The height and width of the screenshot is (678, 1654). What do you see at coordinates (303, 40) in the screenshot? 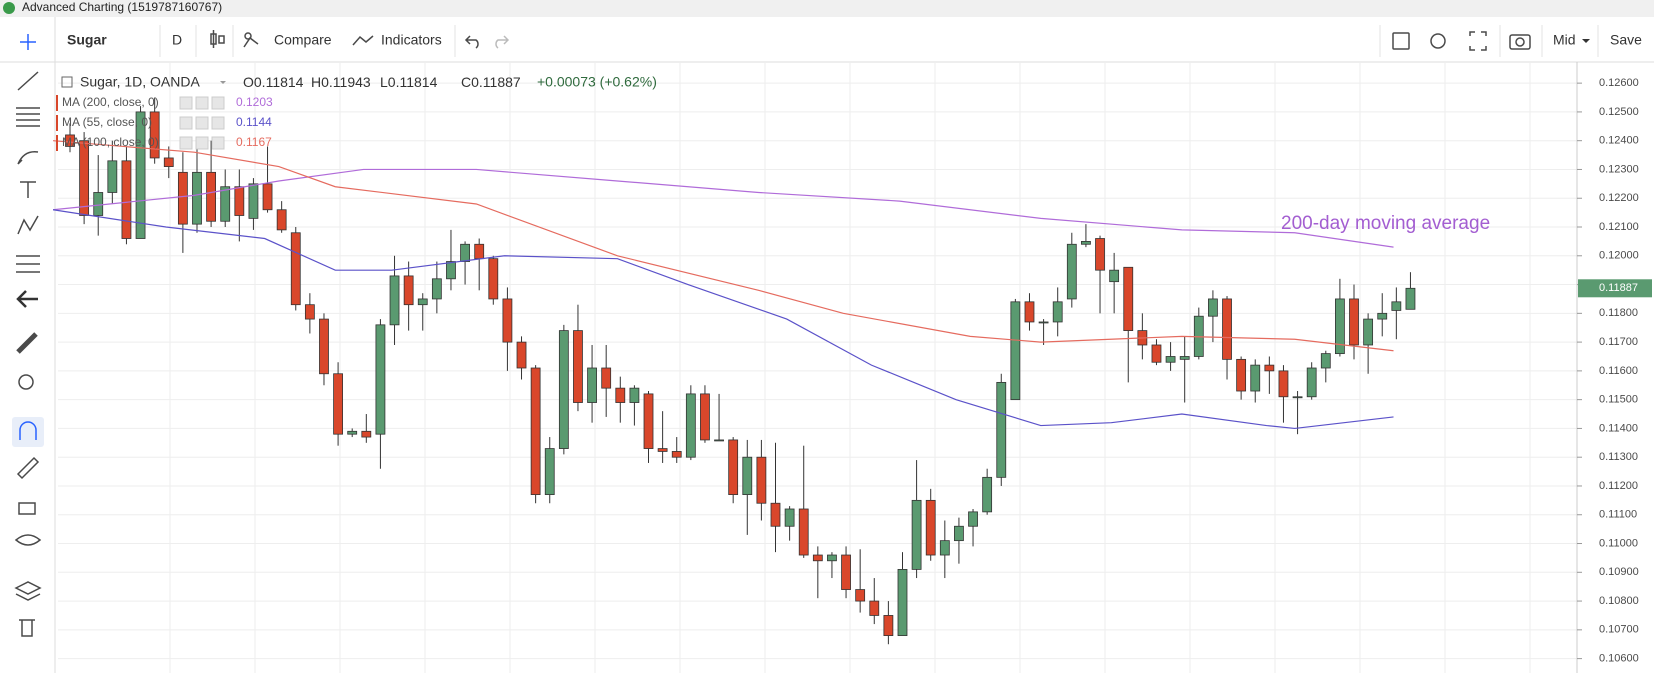
I see `compare-button: Compare` at bounding box center [303, 40].